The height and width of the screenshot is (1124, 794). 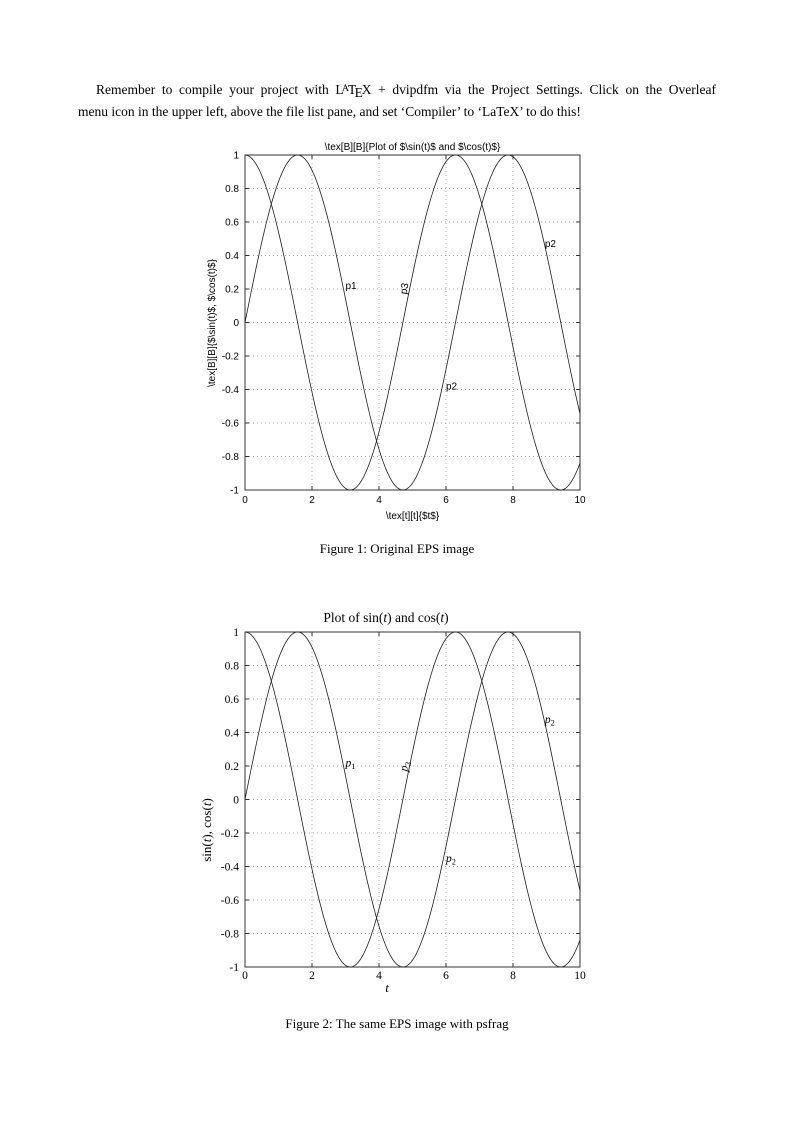 I want to click on svg-text: sin(t), cos(t), so click(x=206, y=830).